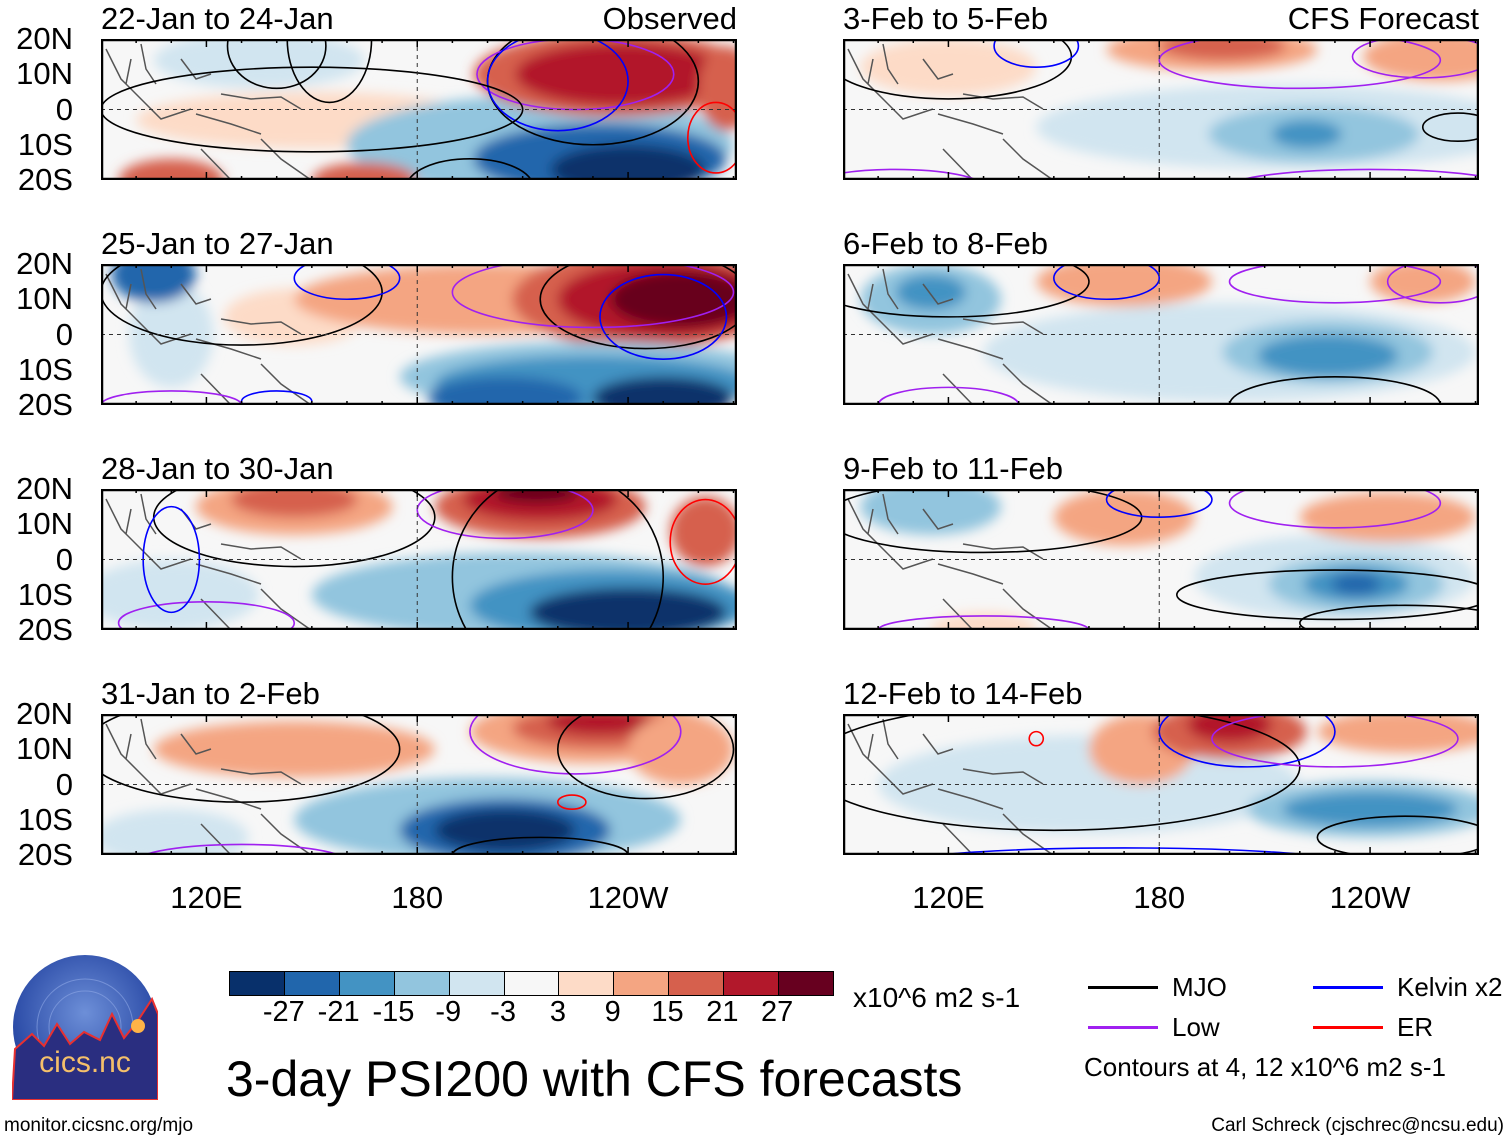 The width and height of the screenshot is (1510, 1142). Describe the element at coordinates (84, 1027) in the screenshot. I see `cicsnc-logo: cics.nc` at that location.